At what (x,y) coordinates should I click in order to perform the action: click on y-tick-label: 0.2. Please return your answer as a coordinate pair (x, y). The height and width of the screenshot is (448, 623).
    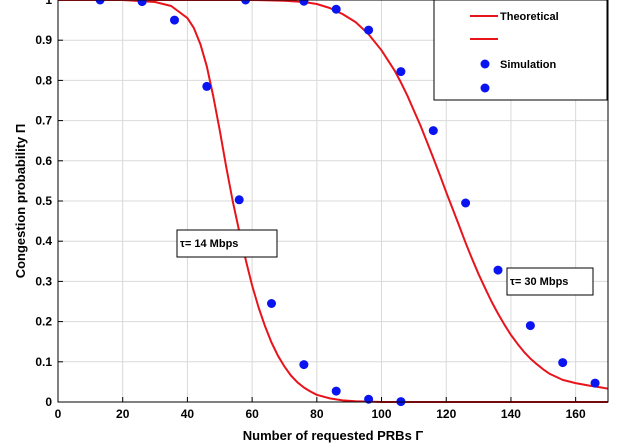
    Looking at the image, I should click on (43, 322).